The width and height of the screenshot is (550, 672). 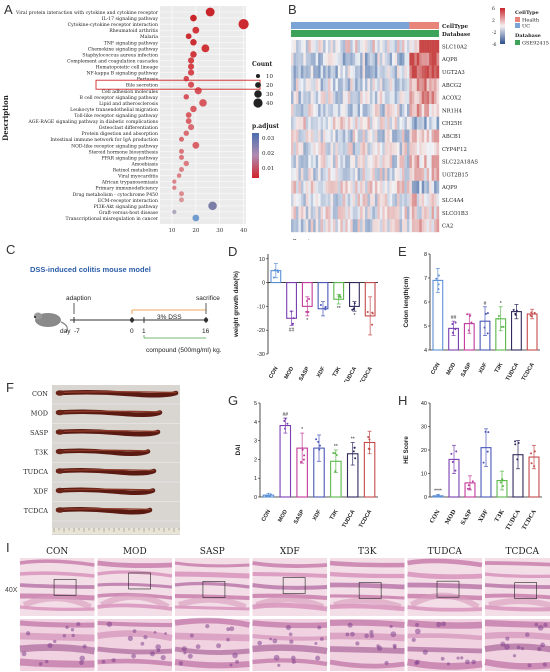 What do you see at coordinates (301, 239) in the screenshot?
I see `count-footer: Count` at bounding box center [301, 239].